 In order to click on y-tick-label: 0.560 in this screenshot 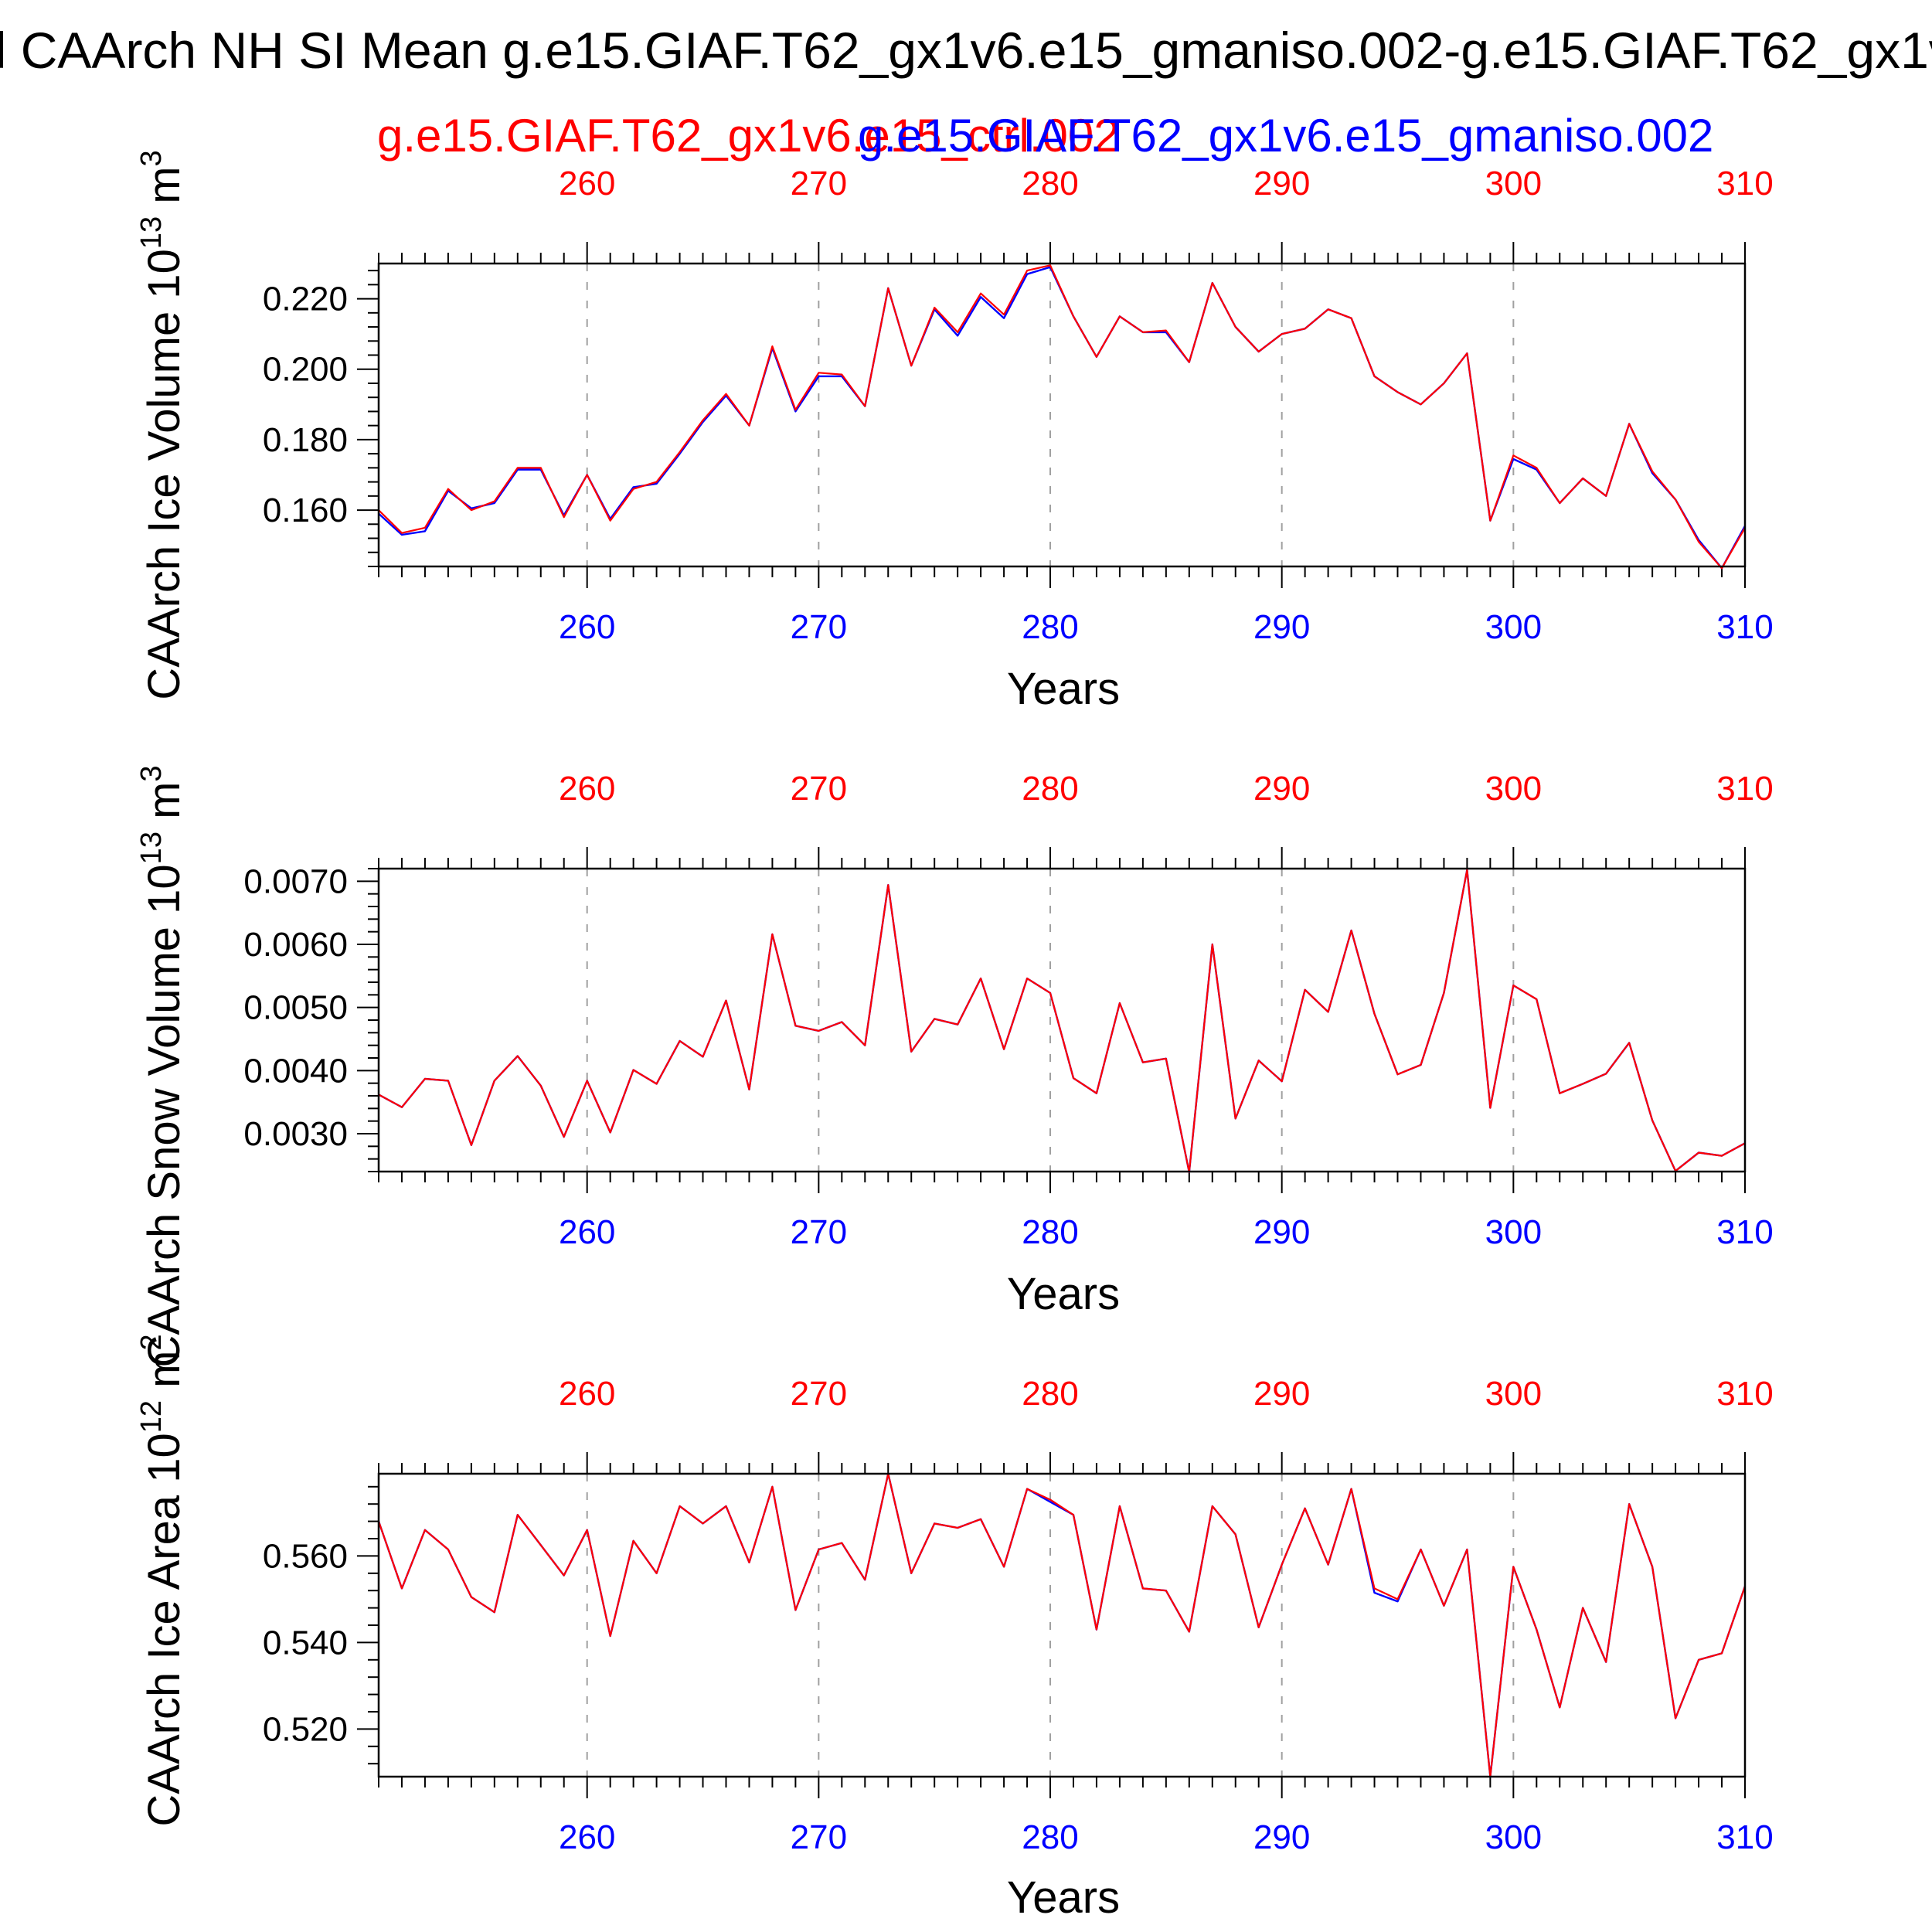, I will do `click(305, 1556)`.